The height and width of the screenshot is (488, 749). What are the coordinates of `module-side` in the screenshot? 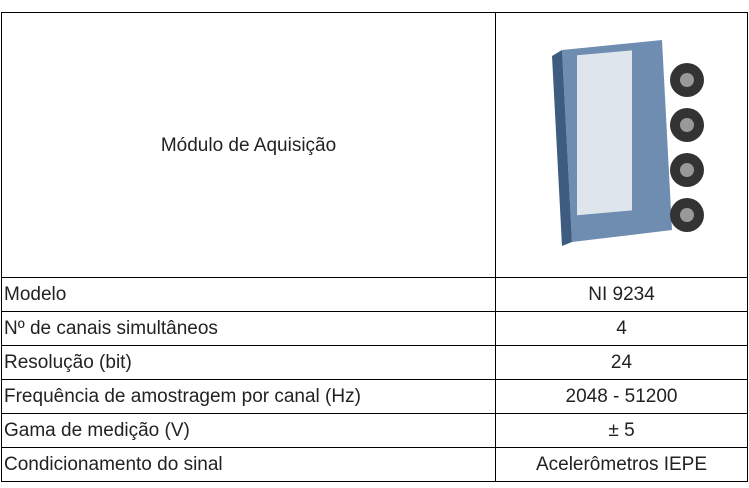 It's located at (561, 147).